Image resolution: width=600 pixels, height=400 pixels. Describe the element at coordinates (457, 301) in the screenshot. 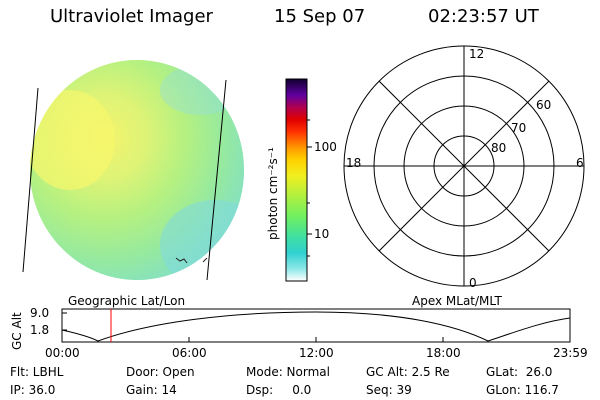

I see `apex-label: Apex MLat/MLT` at that location.